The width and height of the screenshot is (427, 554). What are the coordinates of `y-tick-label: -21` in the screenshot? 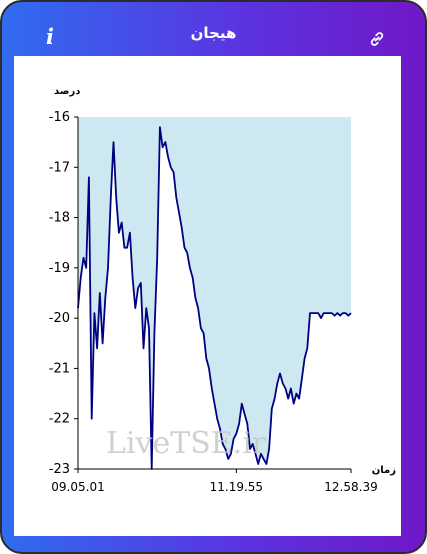 It's located at (59, 368).